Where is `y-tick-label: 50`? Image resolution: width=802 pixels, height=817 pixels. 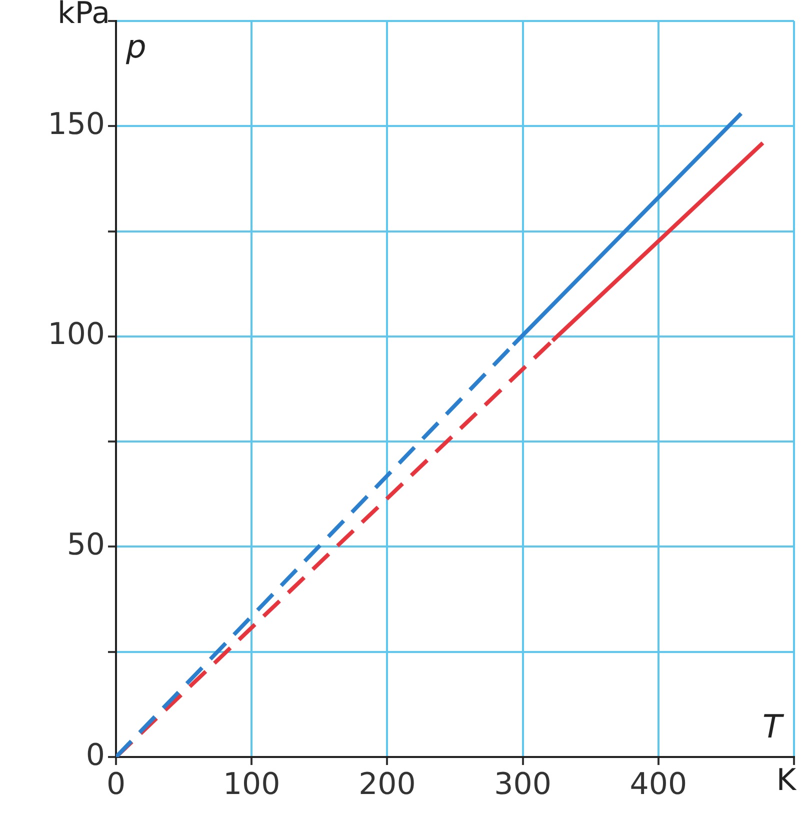 y-tick-label: 50 is located at coordinates (85, 545).